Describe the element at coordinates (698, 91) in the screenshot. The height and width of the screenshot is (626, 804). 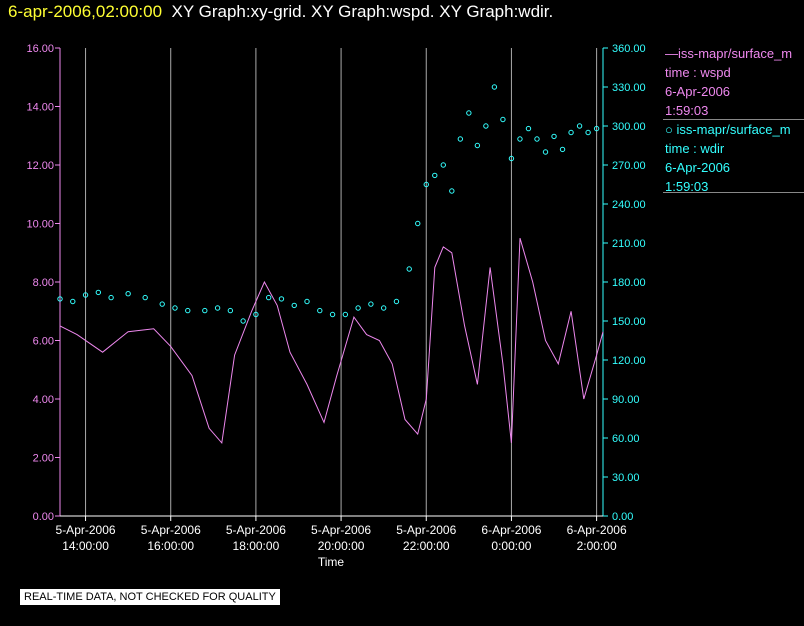
I see `legend-wspd-date: 6-Apr-2006` at that location.